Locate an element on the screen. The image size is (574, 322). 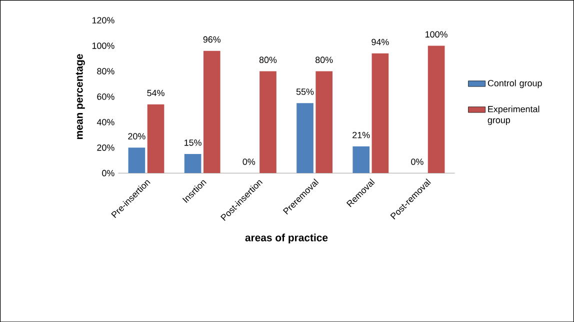
y-tick-label: 40% is located at coordinates (105, 122).